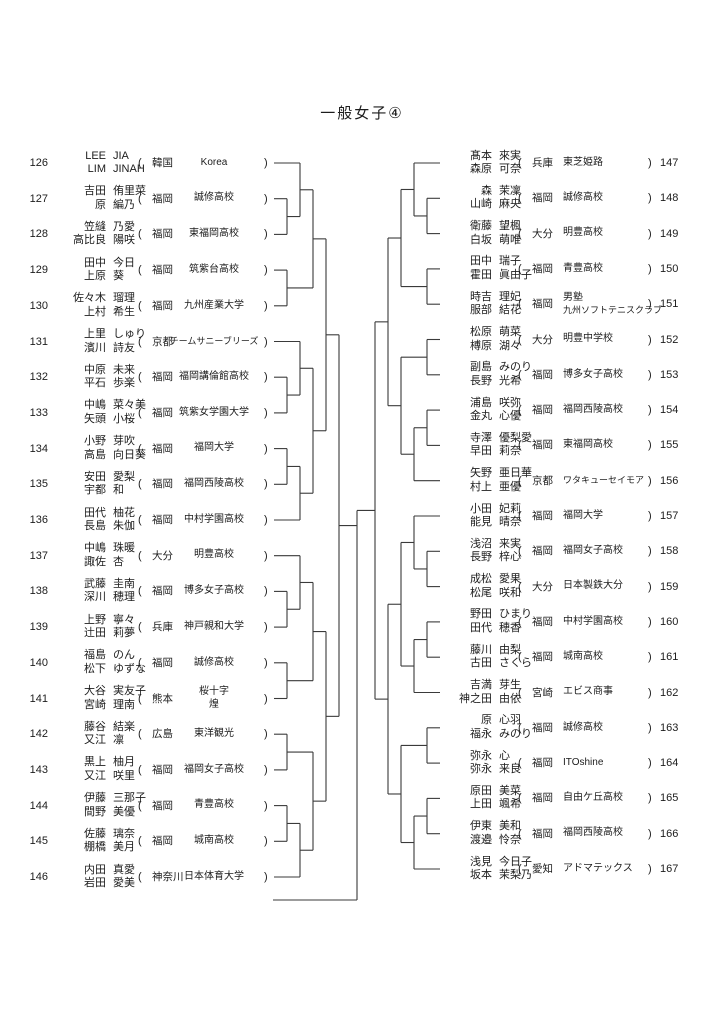 This screenshot has height=1024, width=724. What do you see at coordinates (112, 656) in the screenshot?
I see `player1: 福島 のん` at bounding box center [112, 656].